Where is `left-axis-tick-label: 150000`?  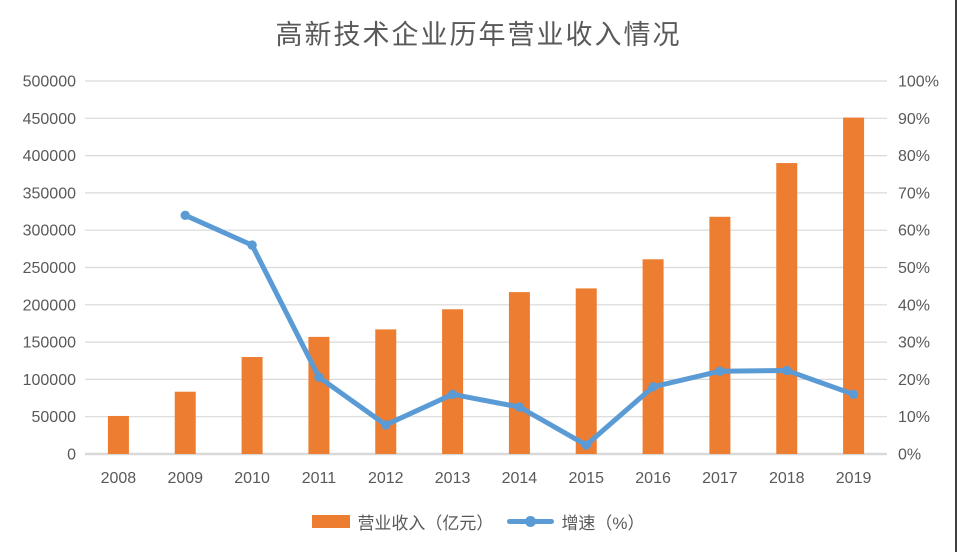 left-axis-tick-label: 150000 is located at coordinates (49, 343).